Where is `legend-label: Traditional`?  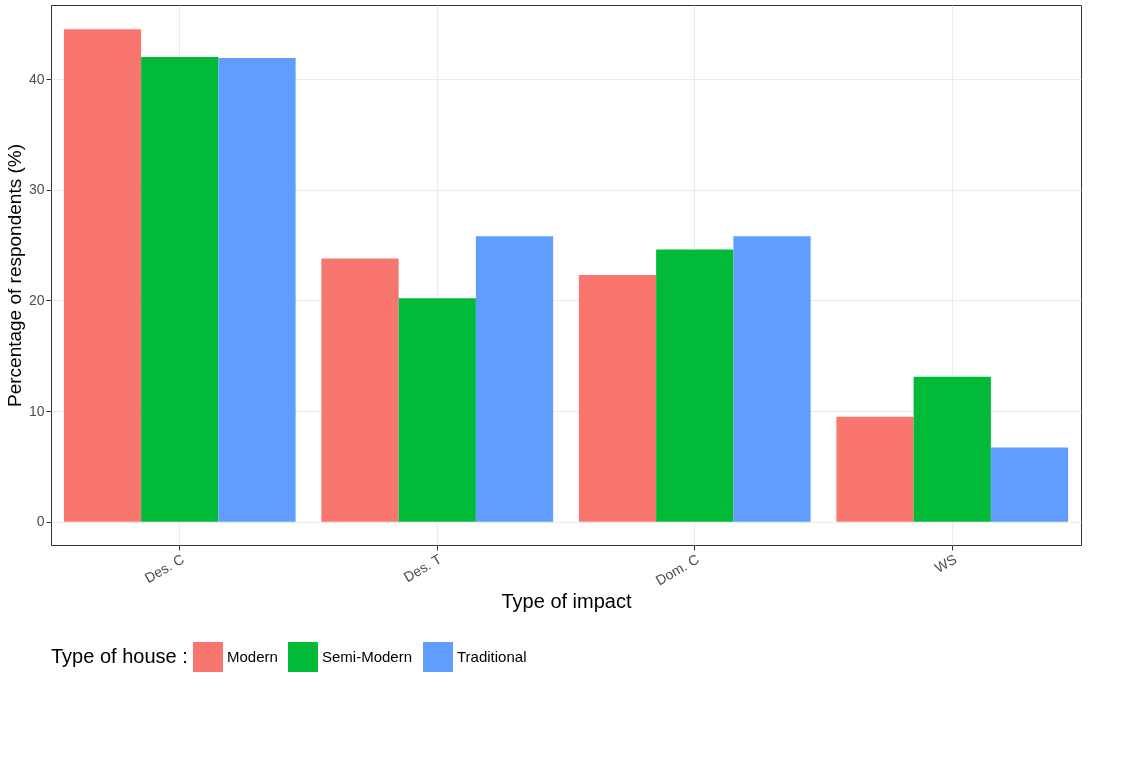 legend-label: Traditional is located at coordinates (492, 656).